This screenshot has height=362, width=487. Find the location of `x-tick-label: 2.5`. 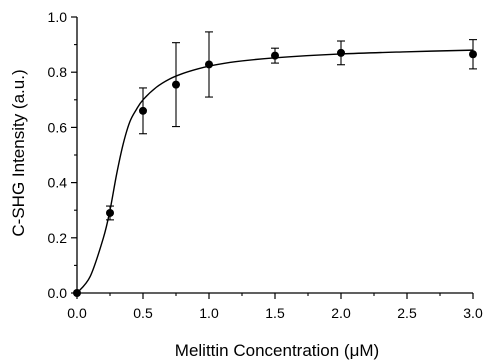

x-tick-label: 2.5 is located at coordinates (407, 313).